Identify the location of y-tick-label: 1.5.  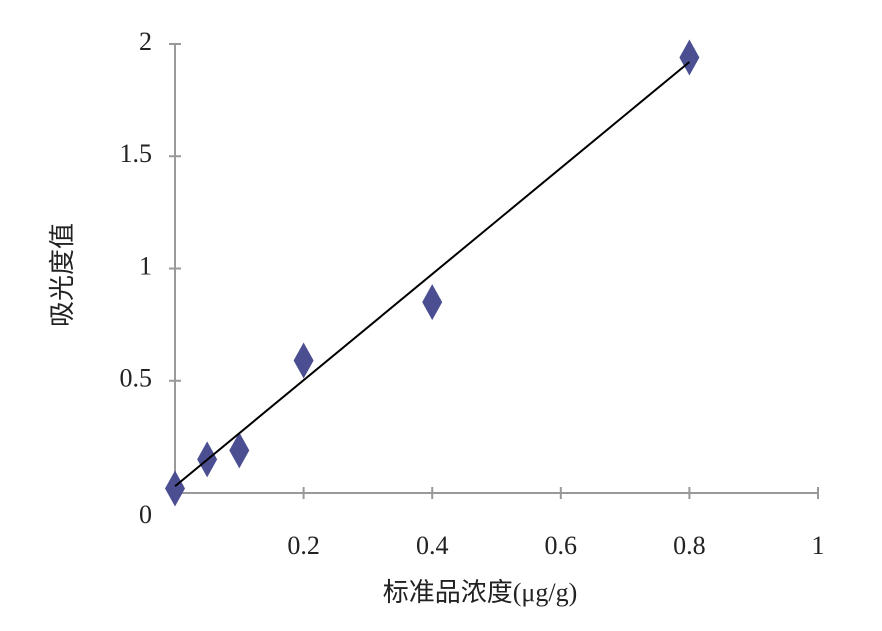
(136, 153).